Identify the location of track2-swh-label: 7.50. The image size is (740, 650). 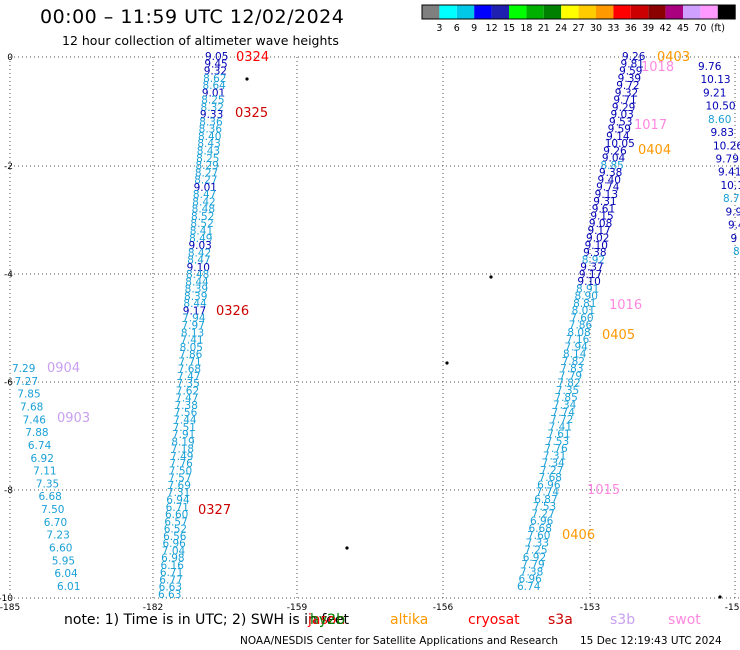
(52, 510).